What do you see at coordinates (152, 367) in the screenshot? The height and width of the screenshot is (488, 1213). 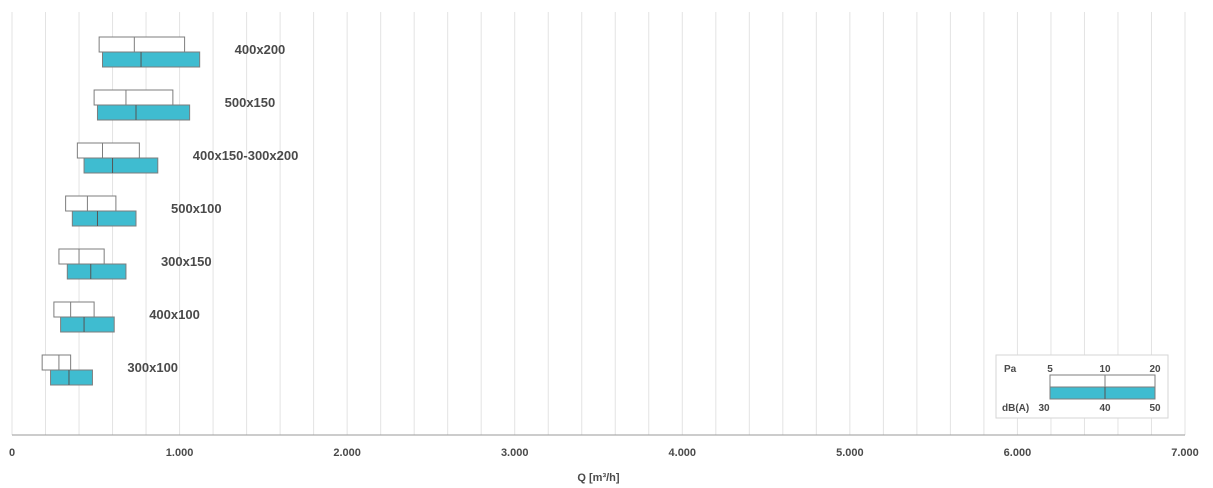 I see `category-label: 300x100` at bounding box center [152, 367].